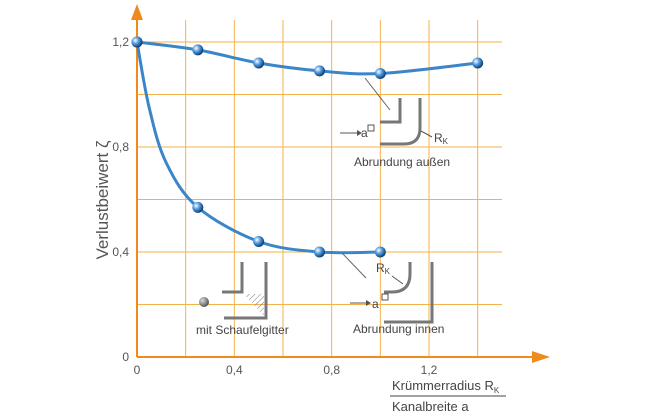 The image size is (650, 416). What do you see at coordinates (430, 406) in the screenshot?
I see `x-axis-label-denominator: Kanalbreite a` at bounding box center [430, 406].